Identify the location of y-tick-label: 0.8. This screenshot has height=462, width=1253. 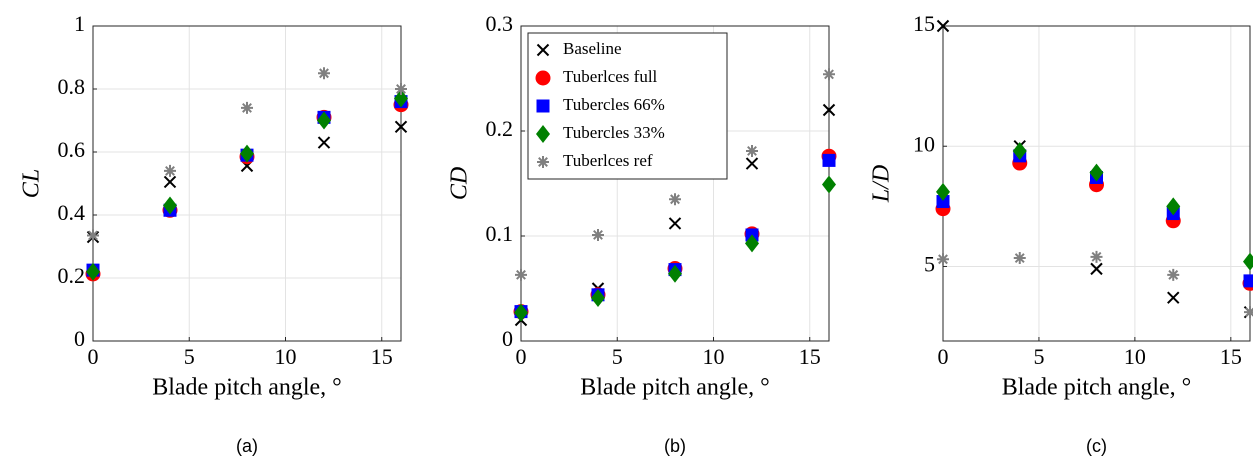
(72, 86).